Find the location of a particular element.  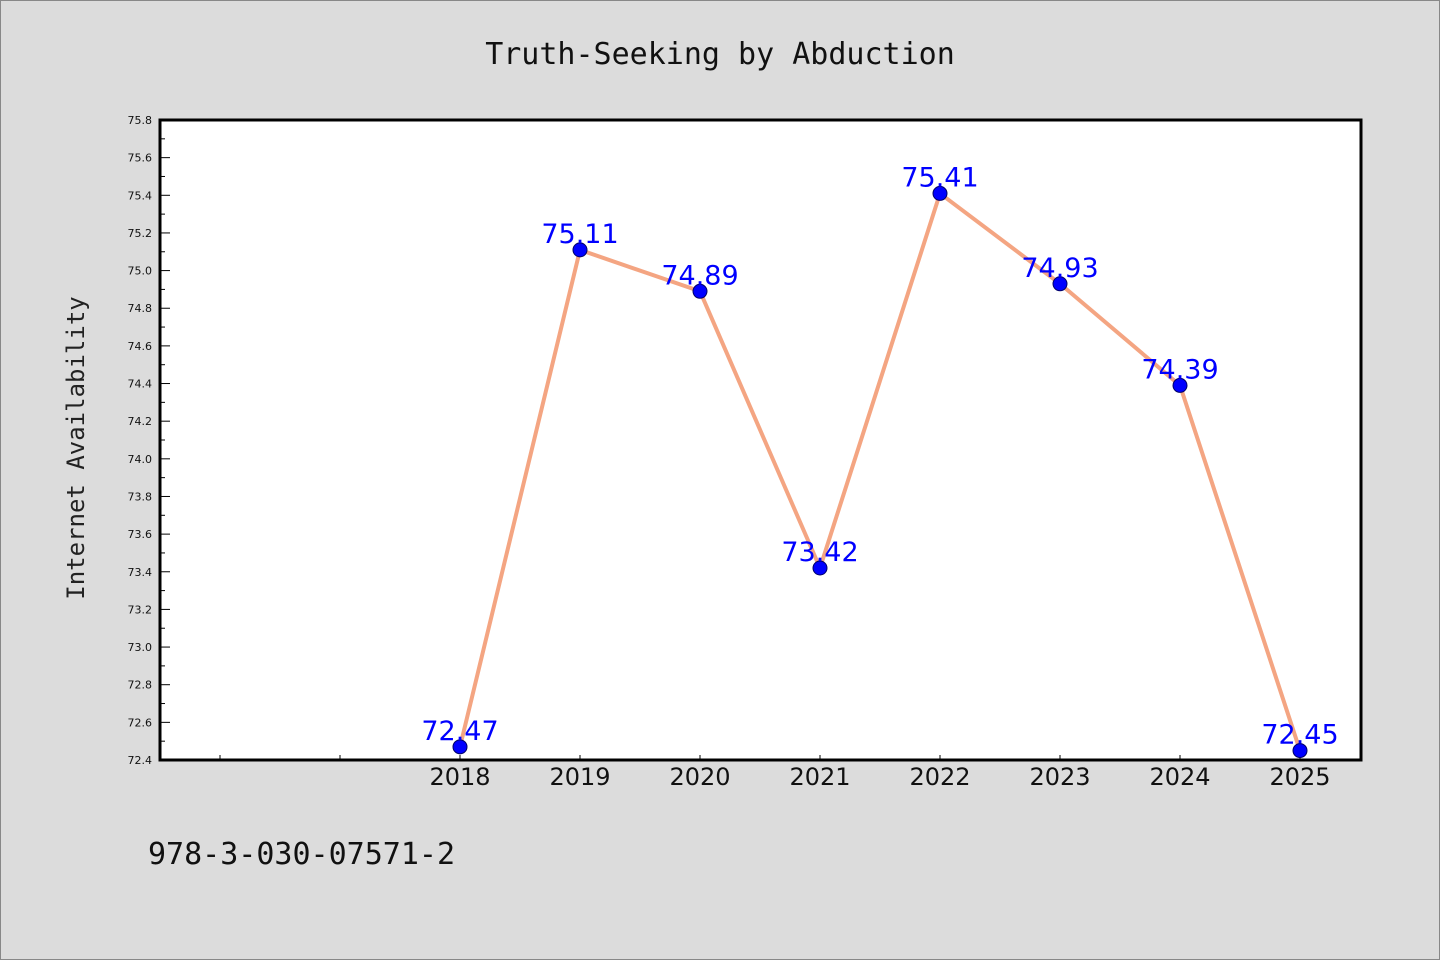

x-tick-label: 2020 is located at coordinates (699, 777).